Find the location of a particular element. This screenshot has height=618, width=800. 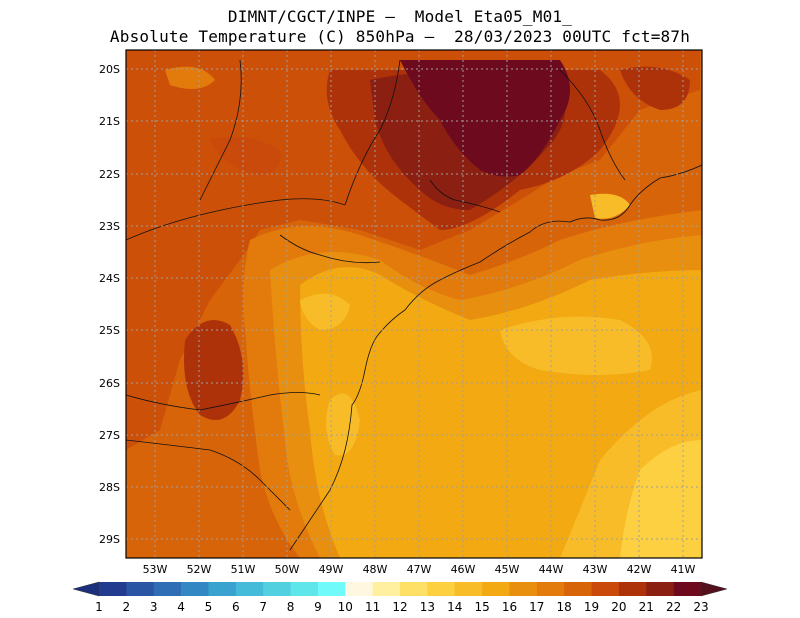

colorbar-label: 10 is located at coordinates (345, 607).